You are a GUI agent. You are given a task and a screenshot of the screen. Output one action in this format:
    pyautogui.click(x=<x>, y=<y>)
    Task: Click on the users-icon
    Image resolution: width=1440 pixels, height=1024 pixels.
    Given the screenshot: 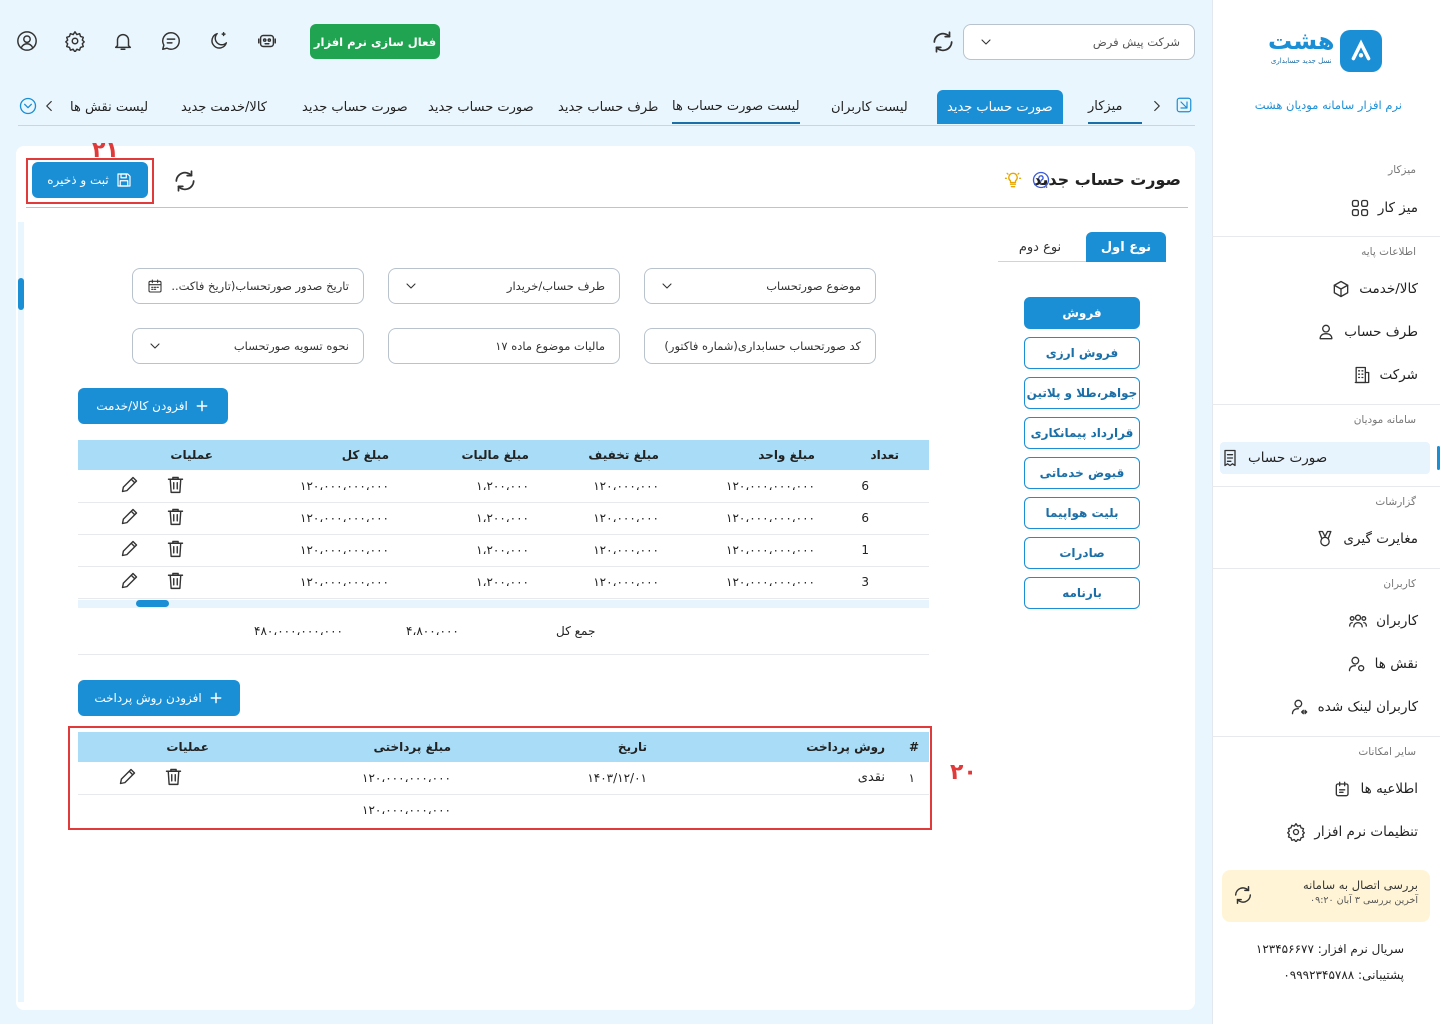 What is the action you would take?
    pyautogui.click(x=1358, y=621)
    